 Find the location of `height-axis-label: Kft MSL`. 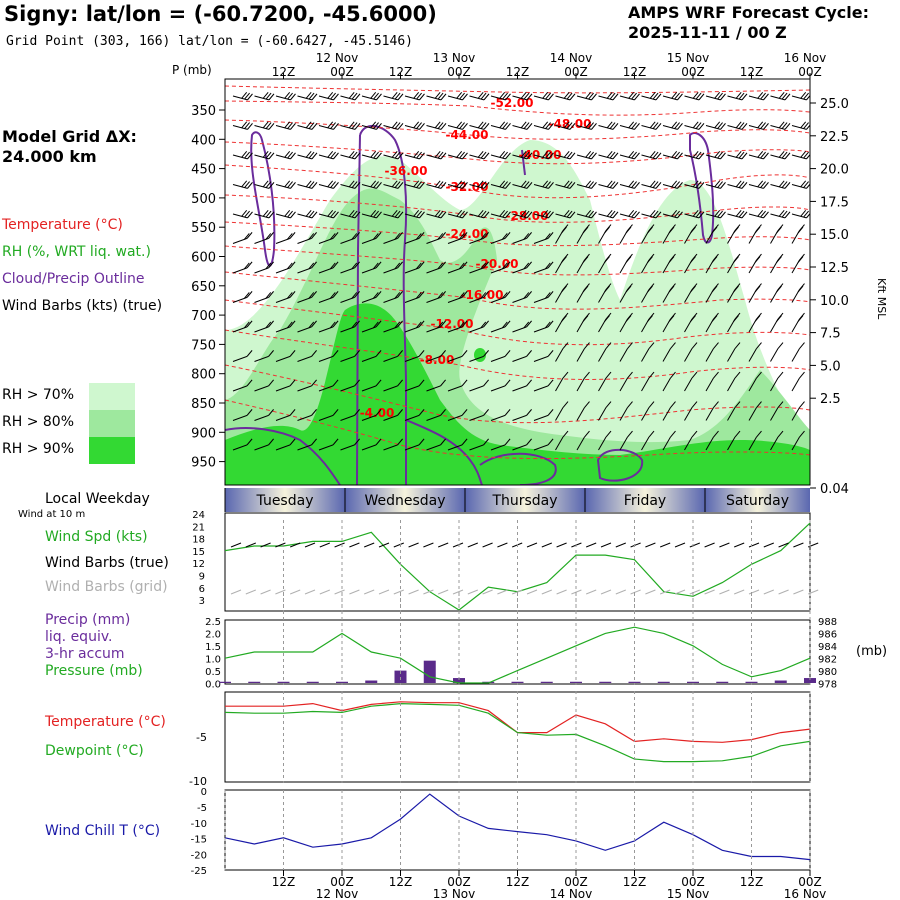

height-axis-label: Kft MSL is located at coordinates (881, 299).